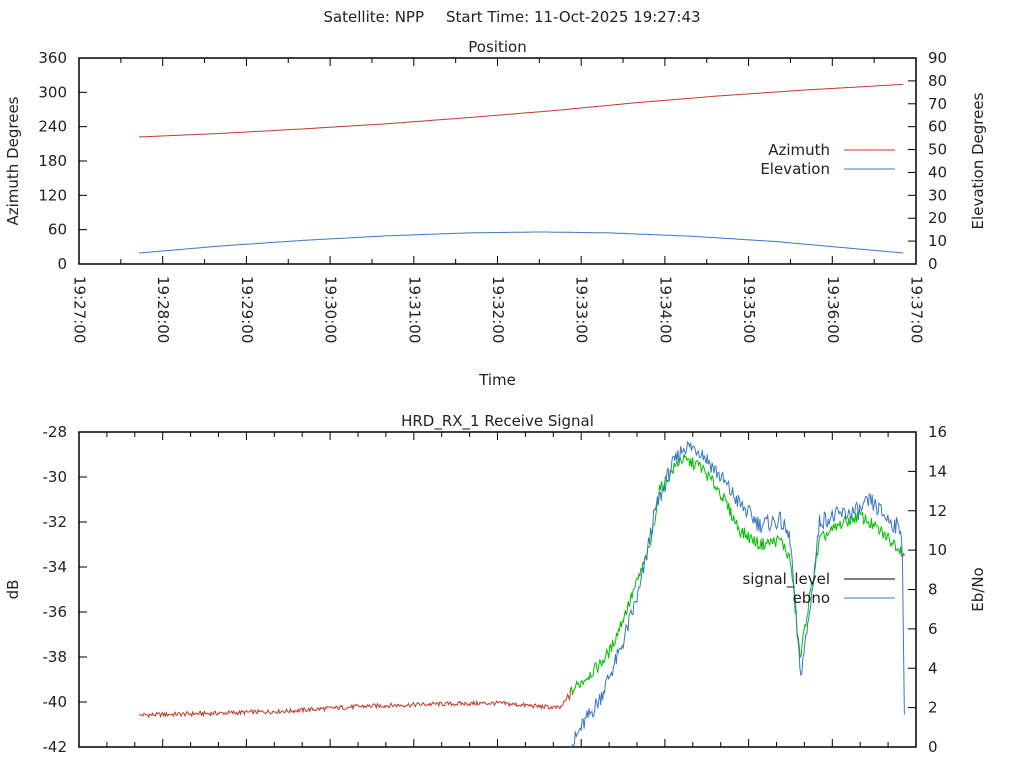 The image size is (1024, 768). What do you see at coordinates (13, 590) in the screenshot?
I see `y-axis-label: dB` at bounding box center [13, 590].